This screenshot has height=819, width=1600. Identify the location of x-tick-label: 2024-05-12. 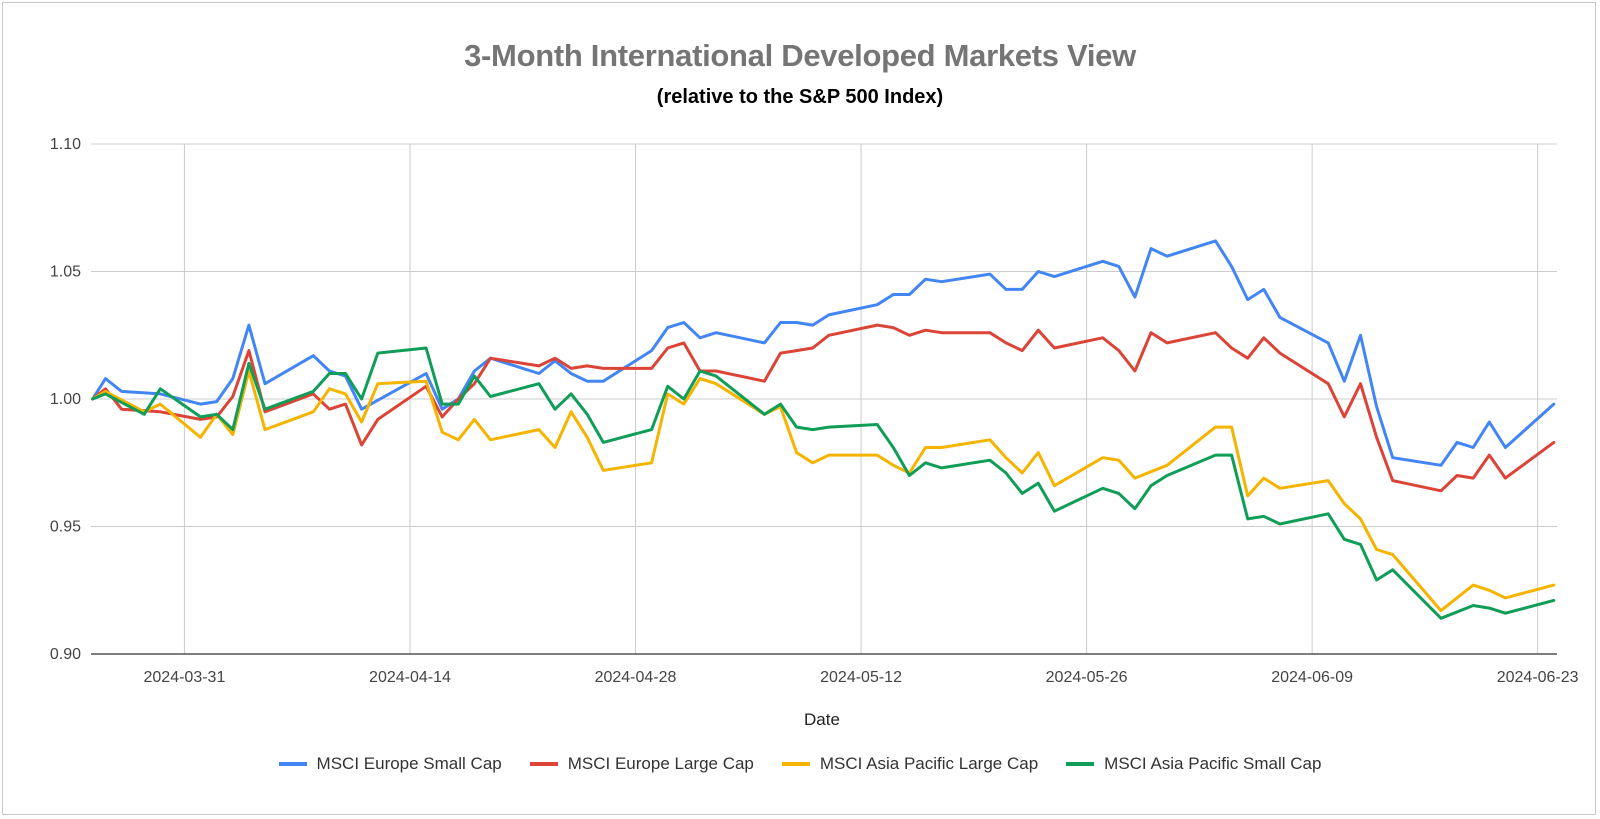
(861, 677).